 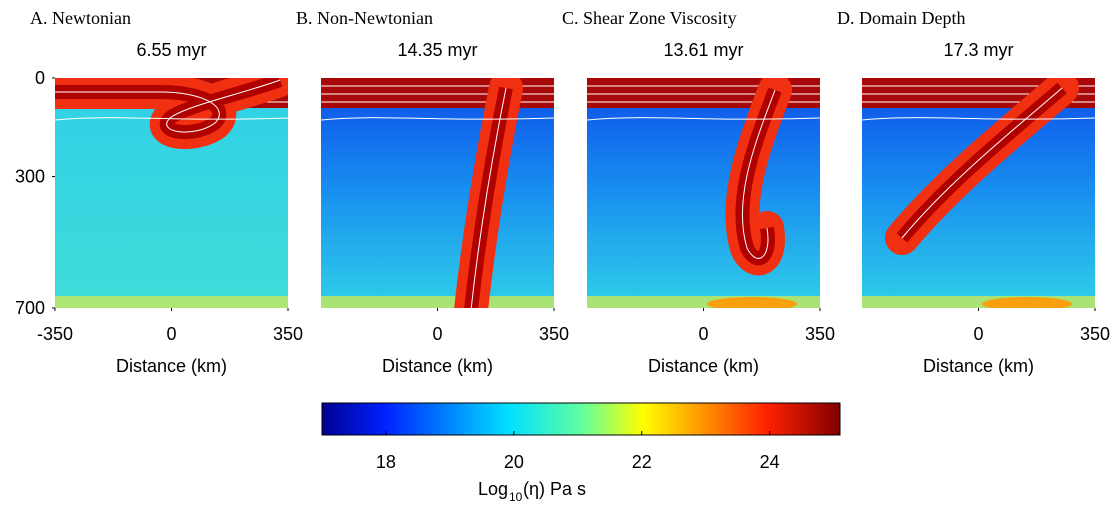 What do you see at coordinates (55, 334) in the screenshot?
I see `x-tick-label: -350` at bounding box center [55, 334].